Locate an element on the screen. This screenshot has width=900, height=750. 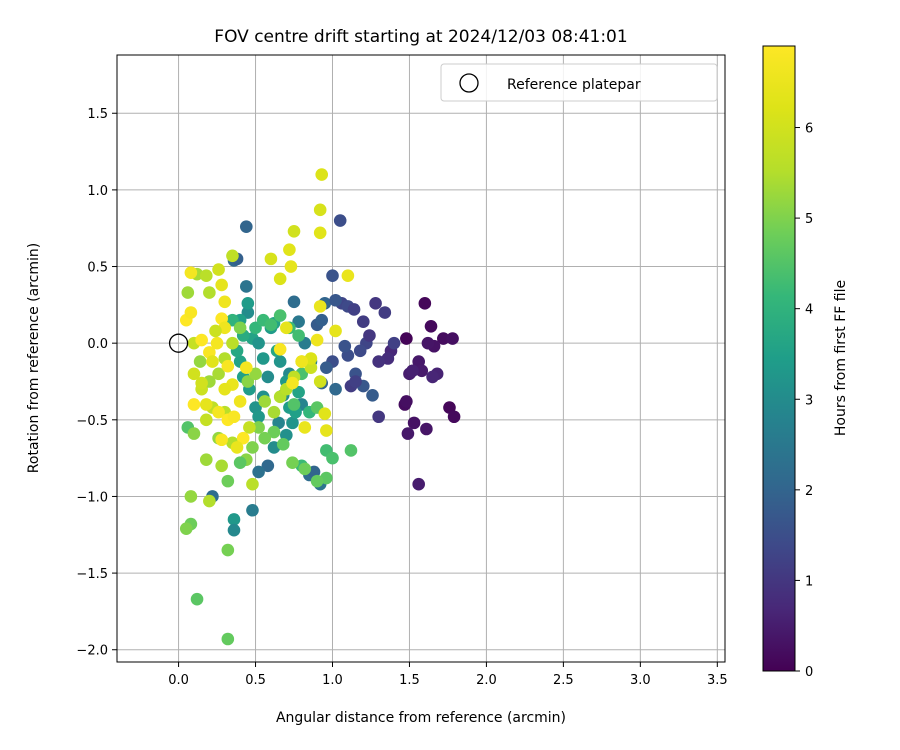
y-tick-label: 1.0 is located at coordinates (97, 191).